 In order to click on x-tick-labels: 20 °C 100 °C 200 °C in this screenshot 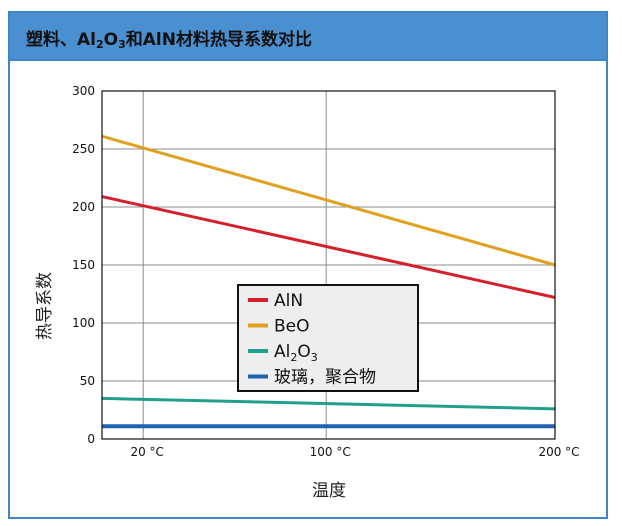, I will do `click(354, 452)`.